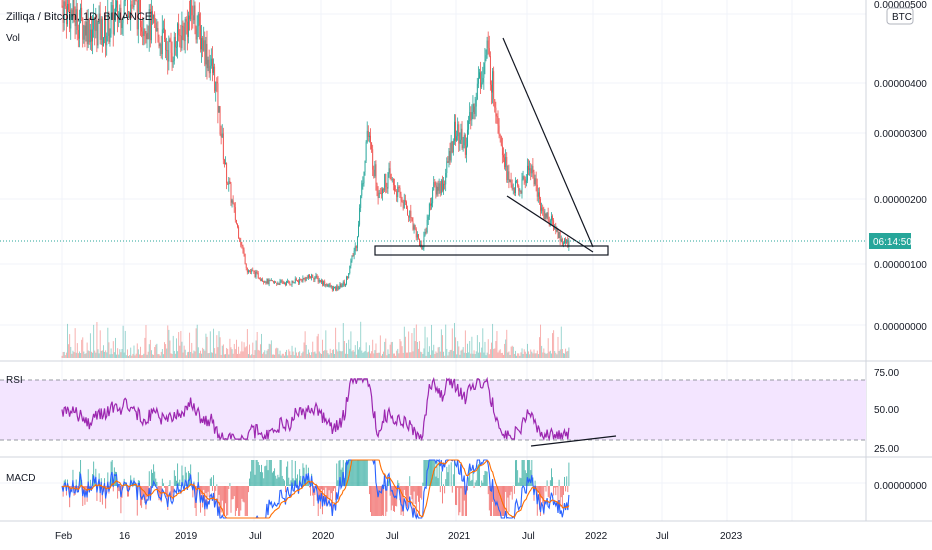 The image size is (932, 550). I want to click on descending-support-line, so click(550, 224).